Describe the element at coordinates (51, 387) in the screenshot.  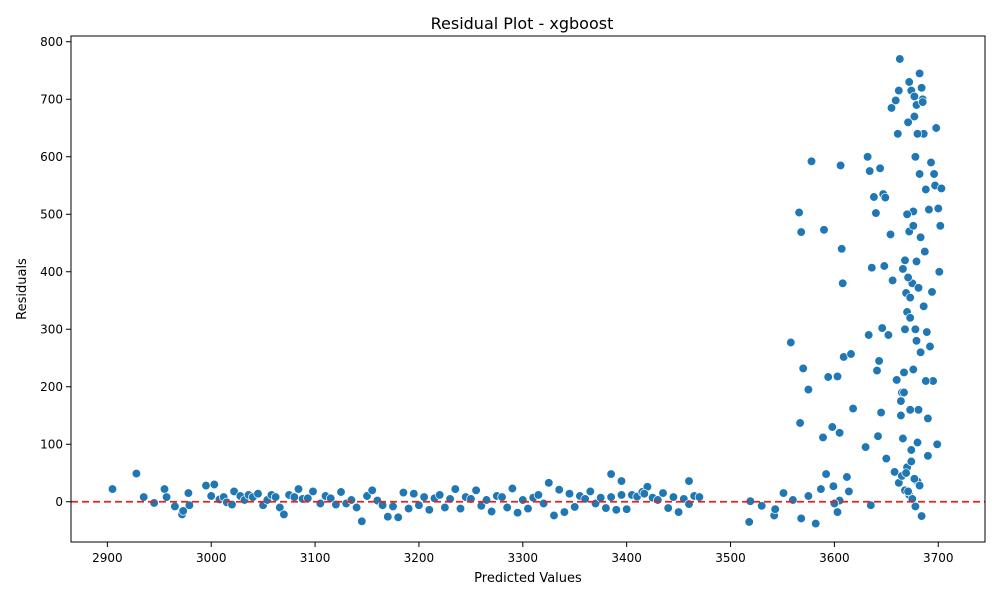
I see `y-tick-label: 200` at that location.